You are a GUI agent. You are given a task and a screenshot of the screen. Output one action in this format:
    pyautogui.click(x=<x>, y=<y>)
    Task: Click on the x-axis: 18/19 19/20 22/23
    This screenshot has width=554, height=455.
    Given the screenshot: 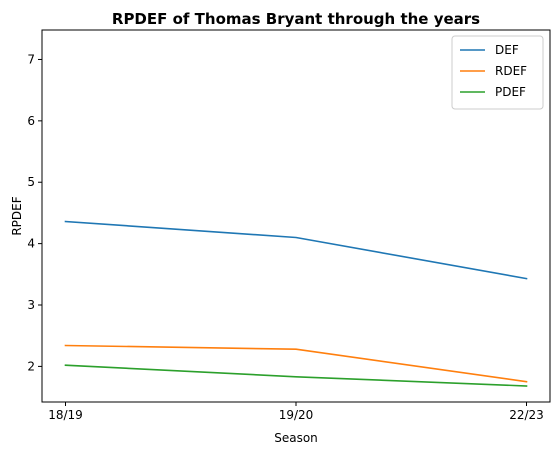 What is the action you would take?
    pyautogui.click(x=296, y=412)
    